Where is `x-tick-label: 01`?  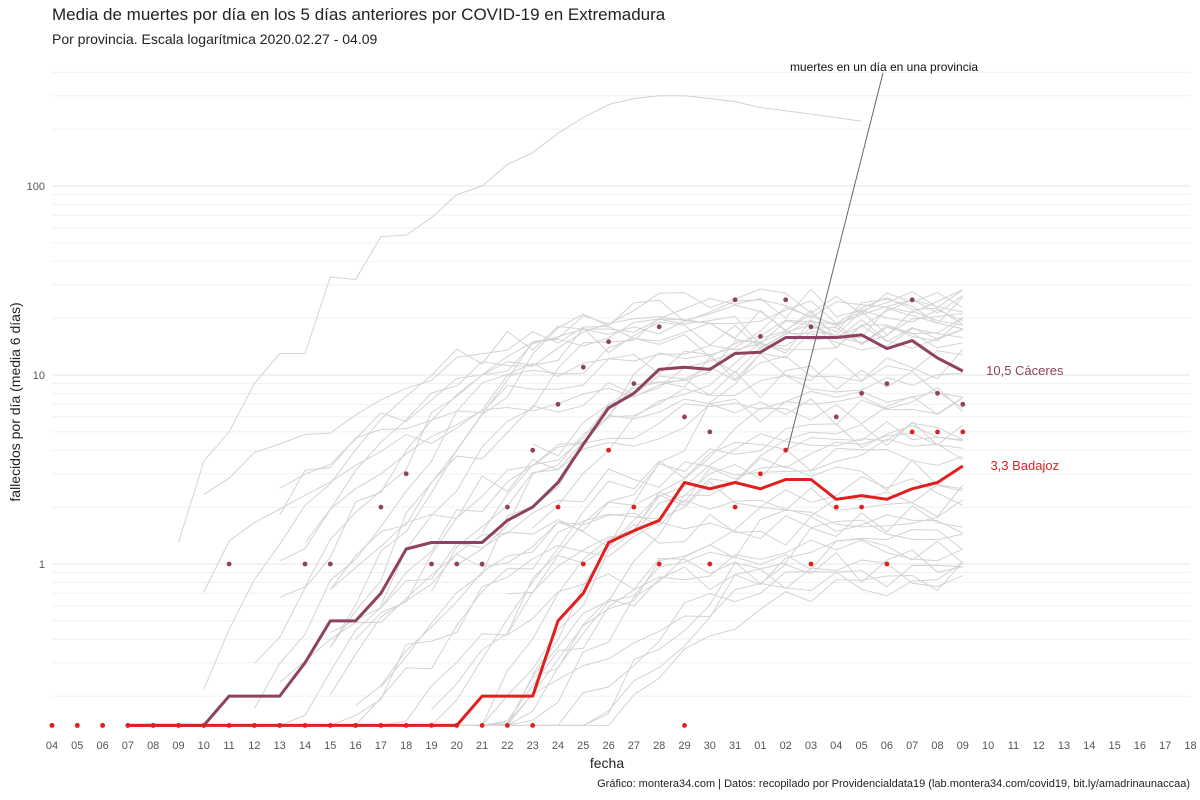 x-tick-label: 01 is located at coordinates (760, 746).